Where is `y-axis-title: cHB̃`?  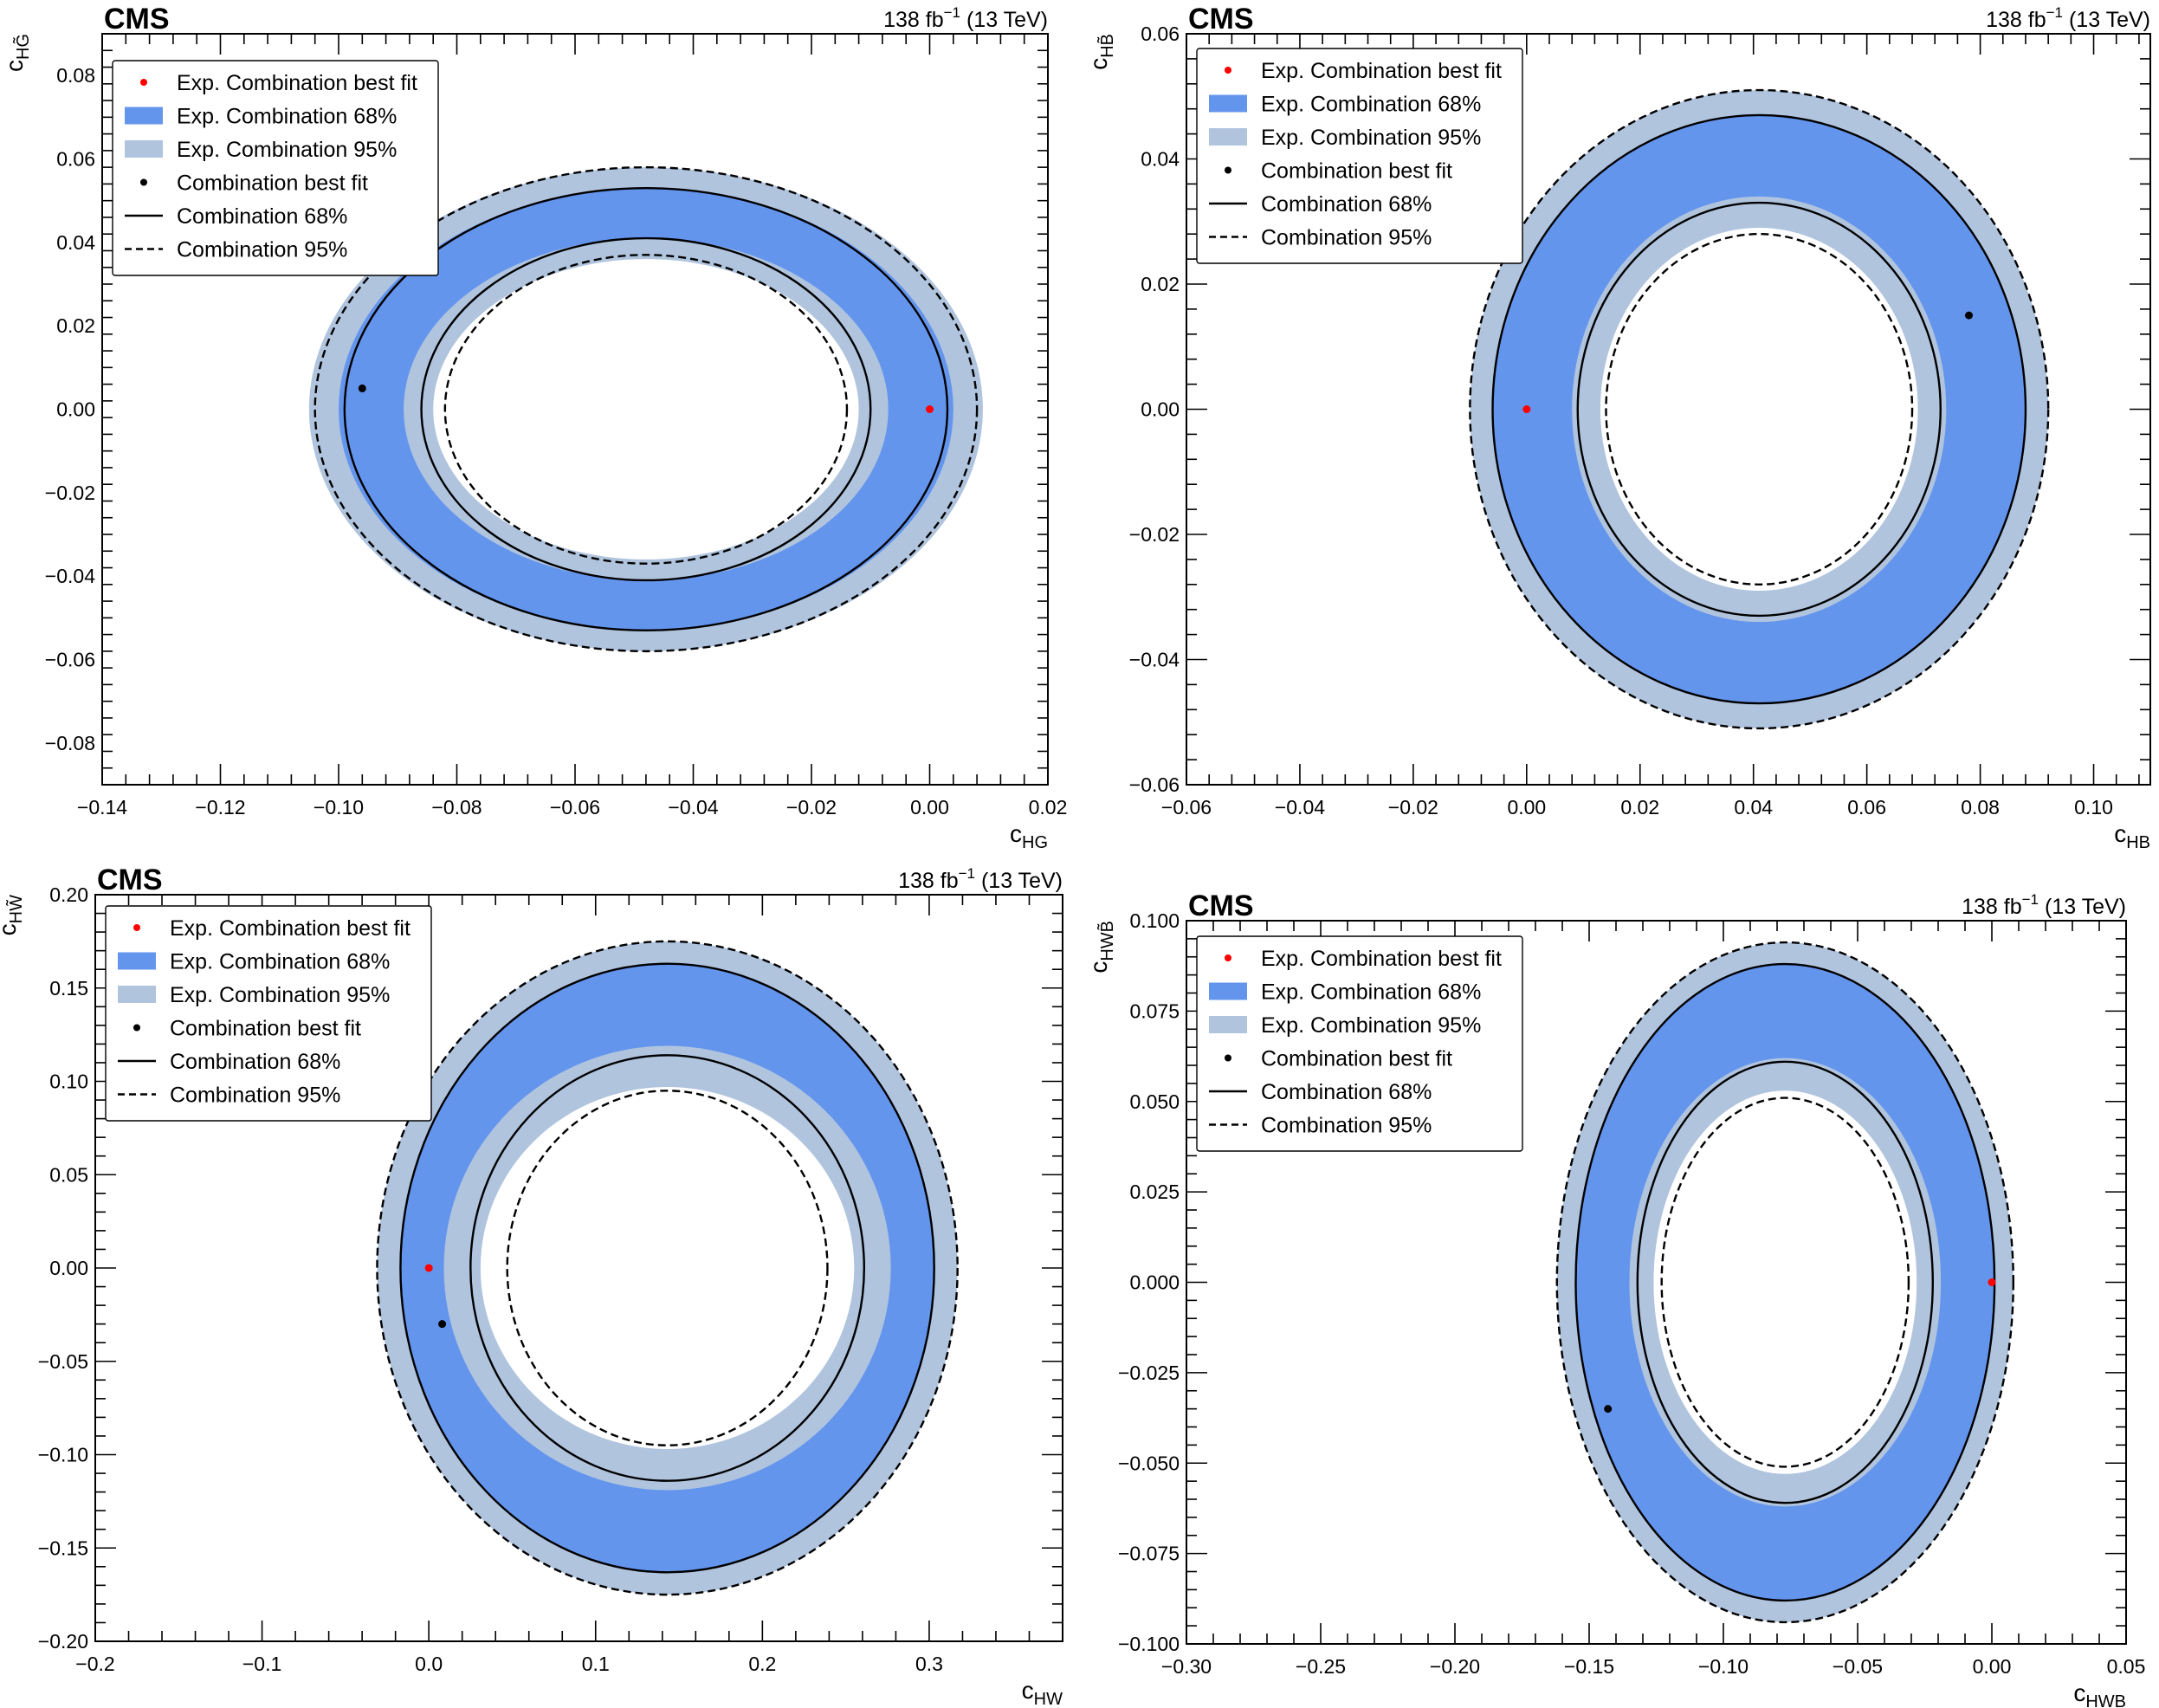 y-axis-title: cHB̃ is located at coordinates (1101, 52).